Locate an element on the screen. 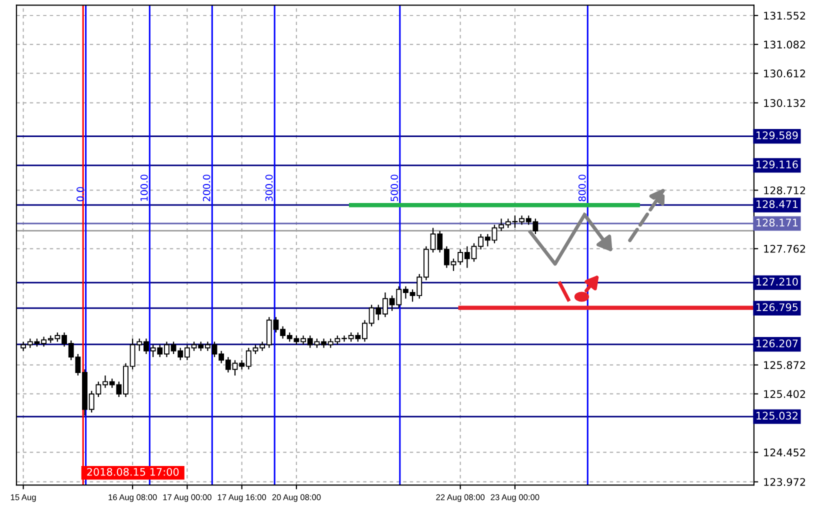 This screenshot has width=824, height=516. y-tick-label: 131.552 is located at coordinates (785, 16).